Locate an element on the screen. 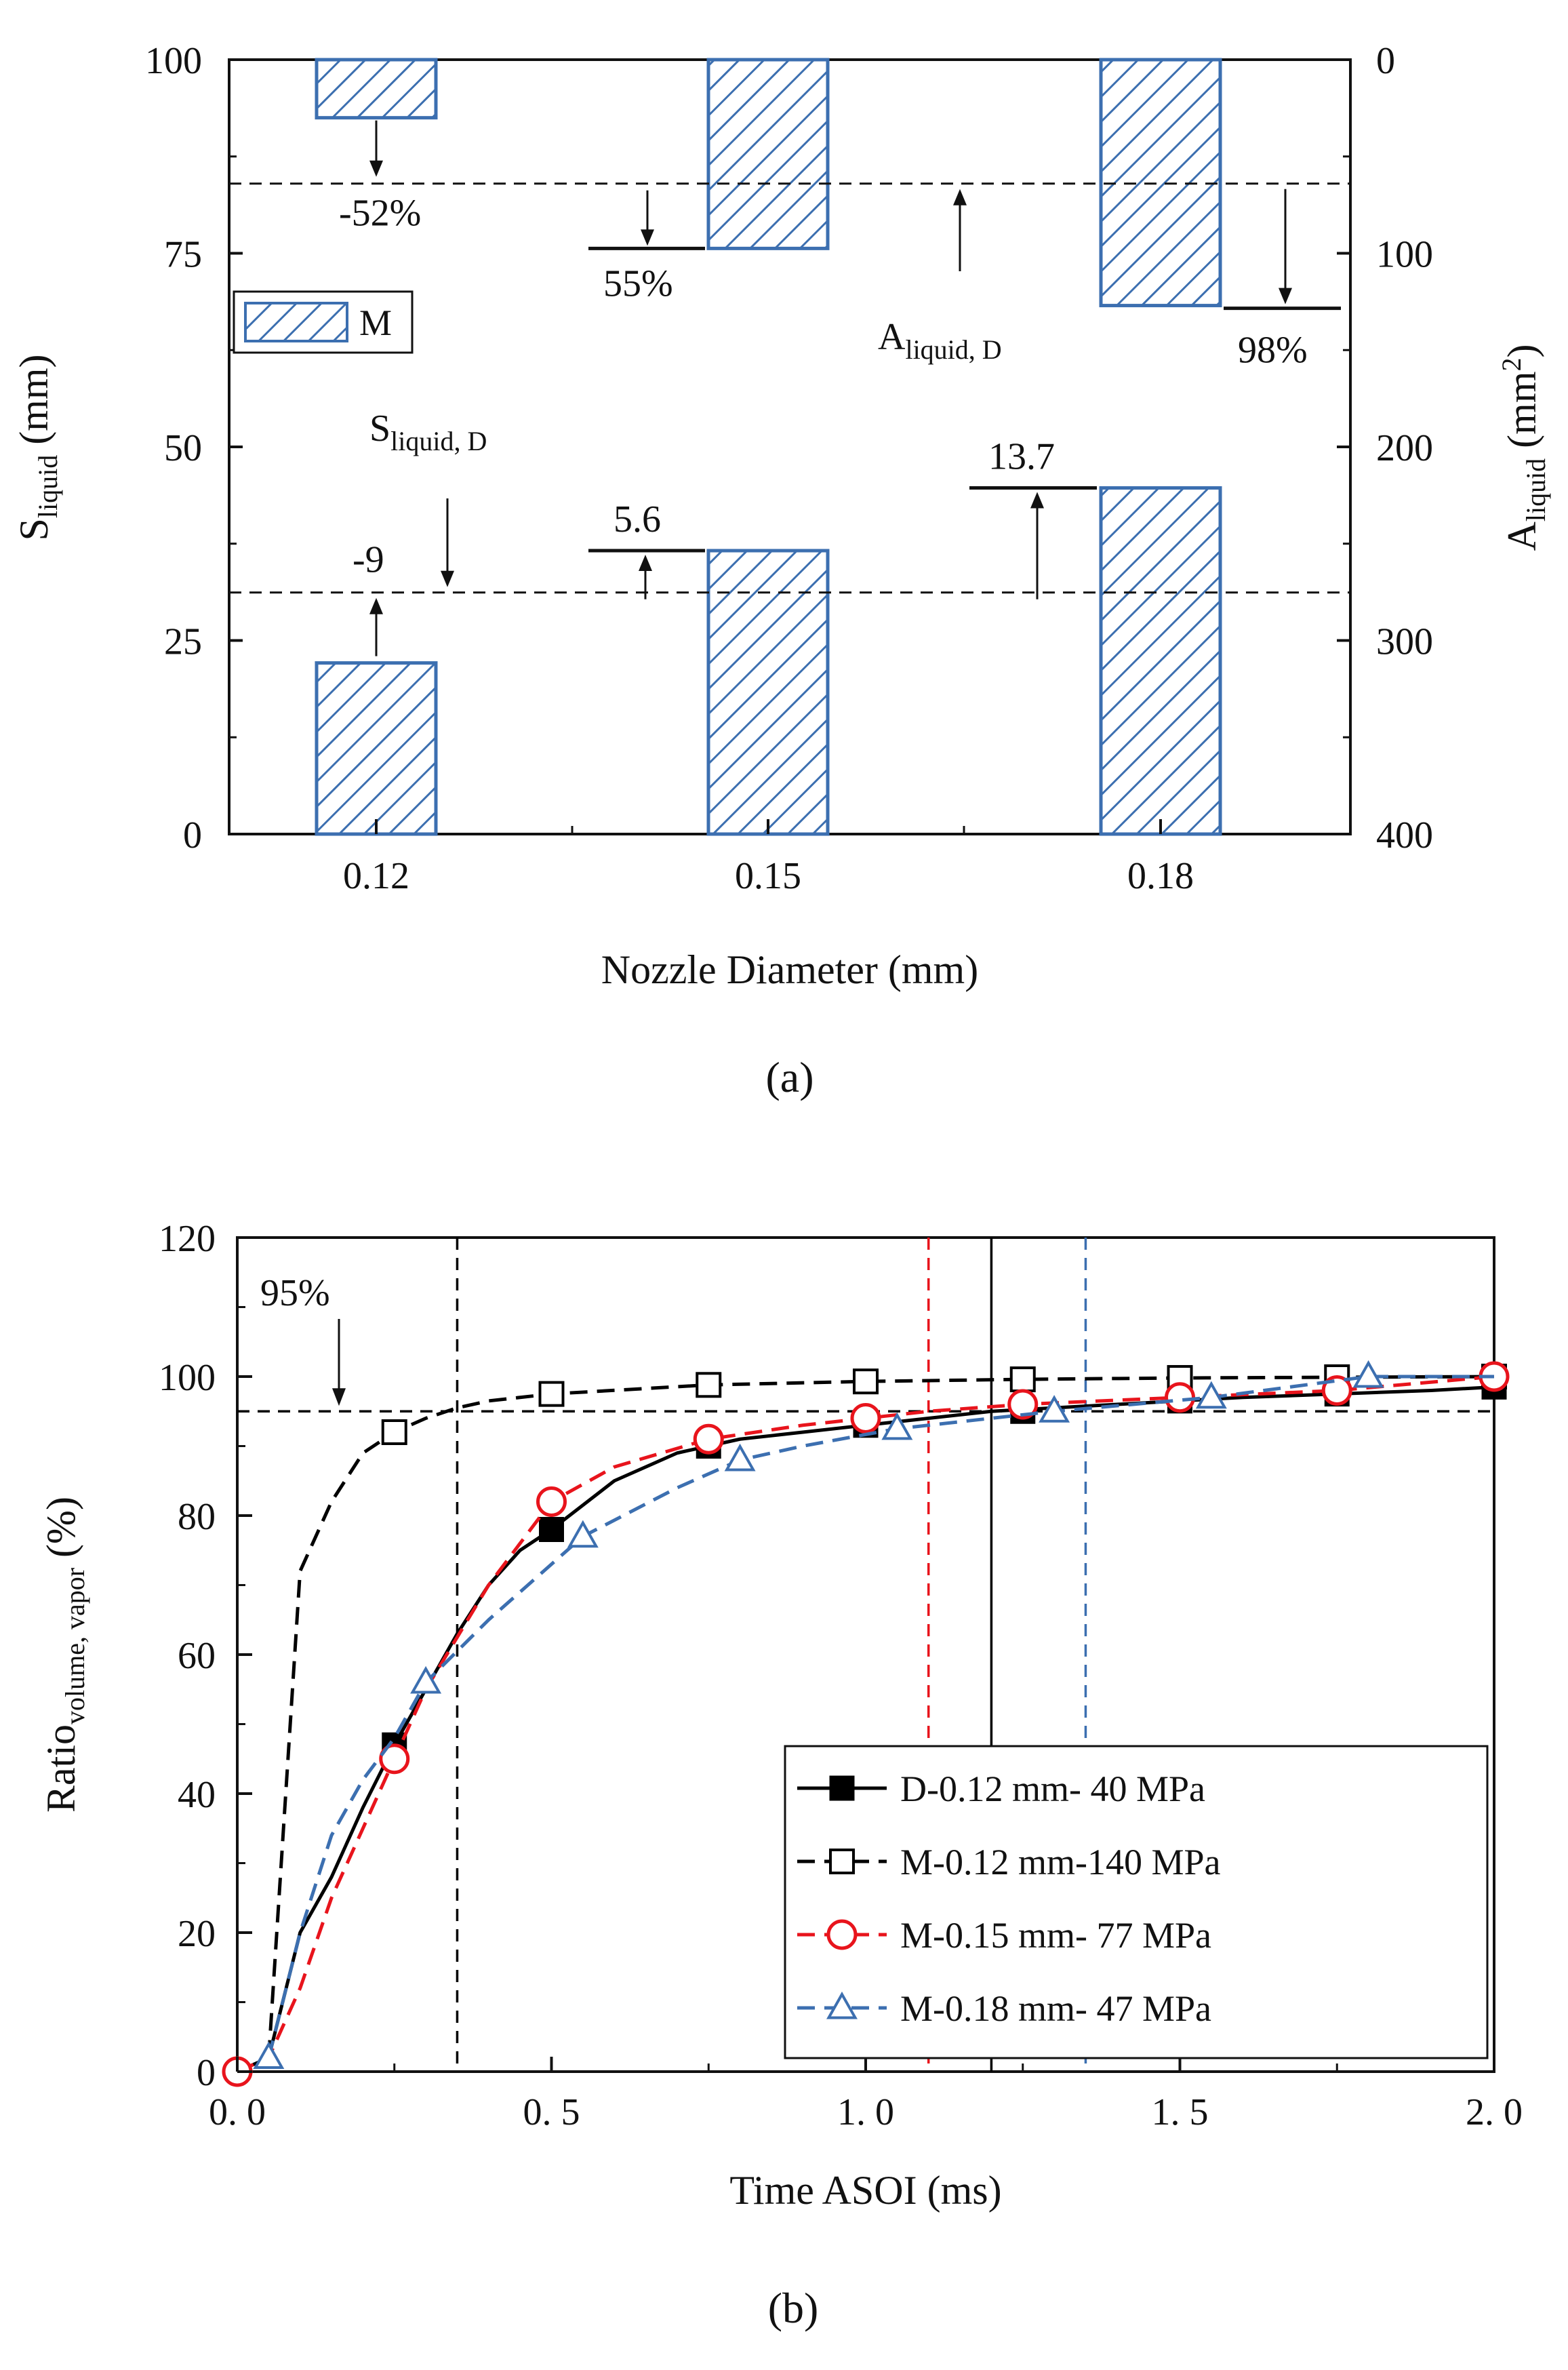  y2-tick-label: 100 is located at coordinates (1405, 255).